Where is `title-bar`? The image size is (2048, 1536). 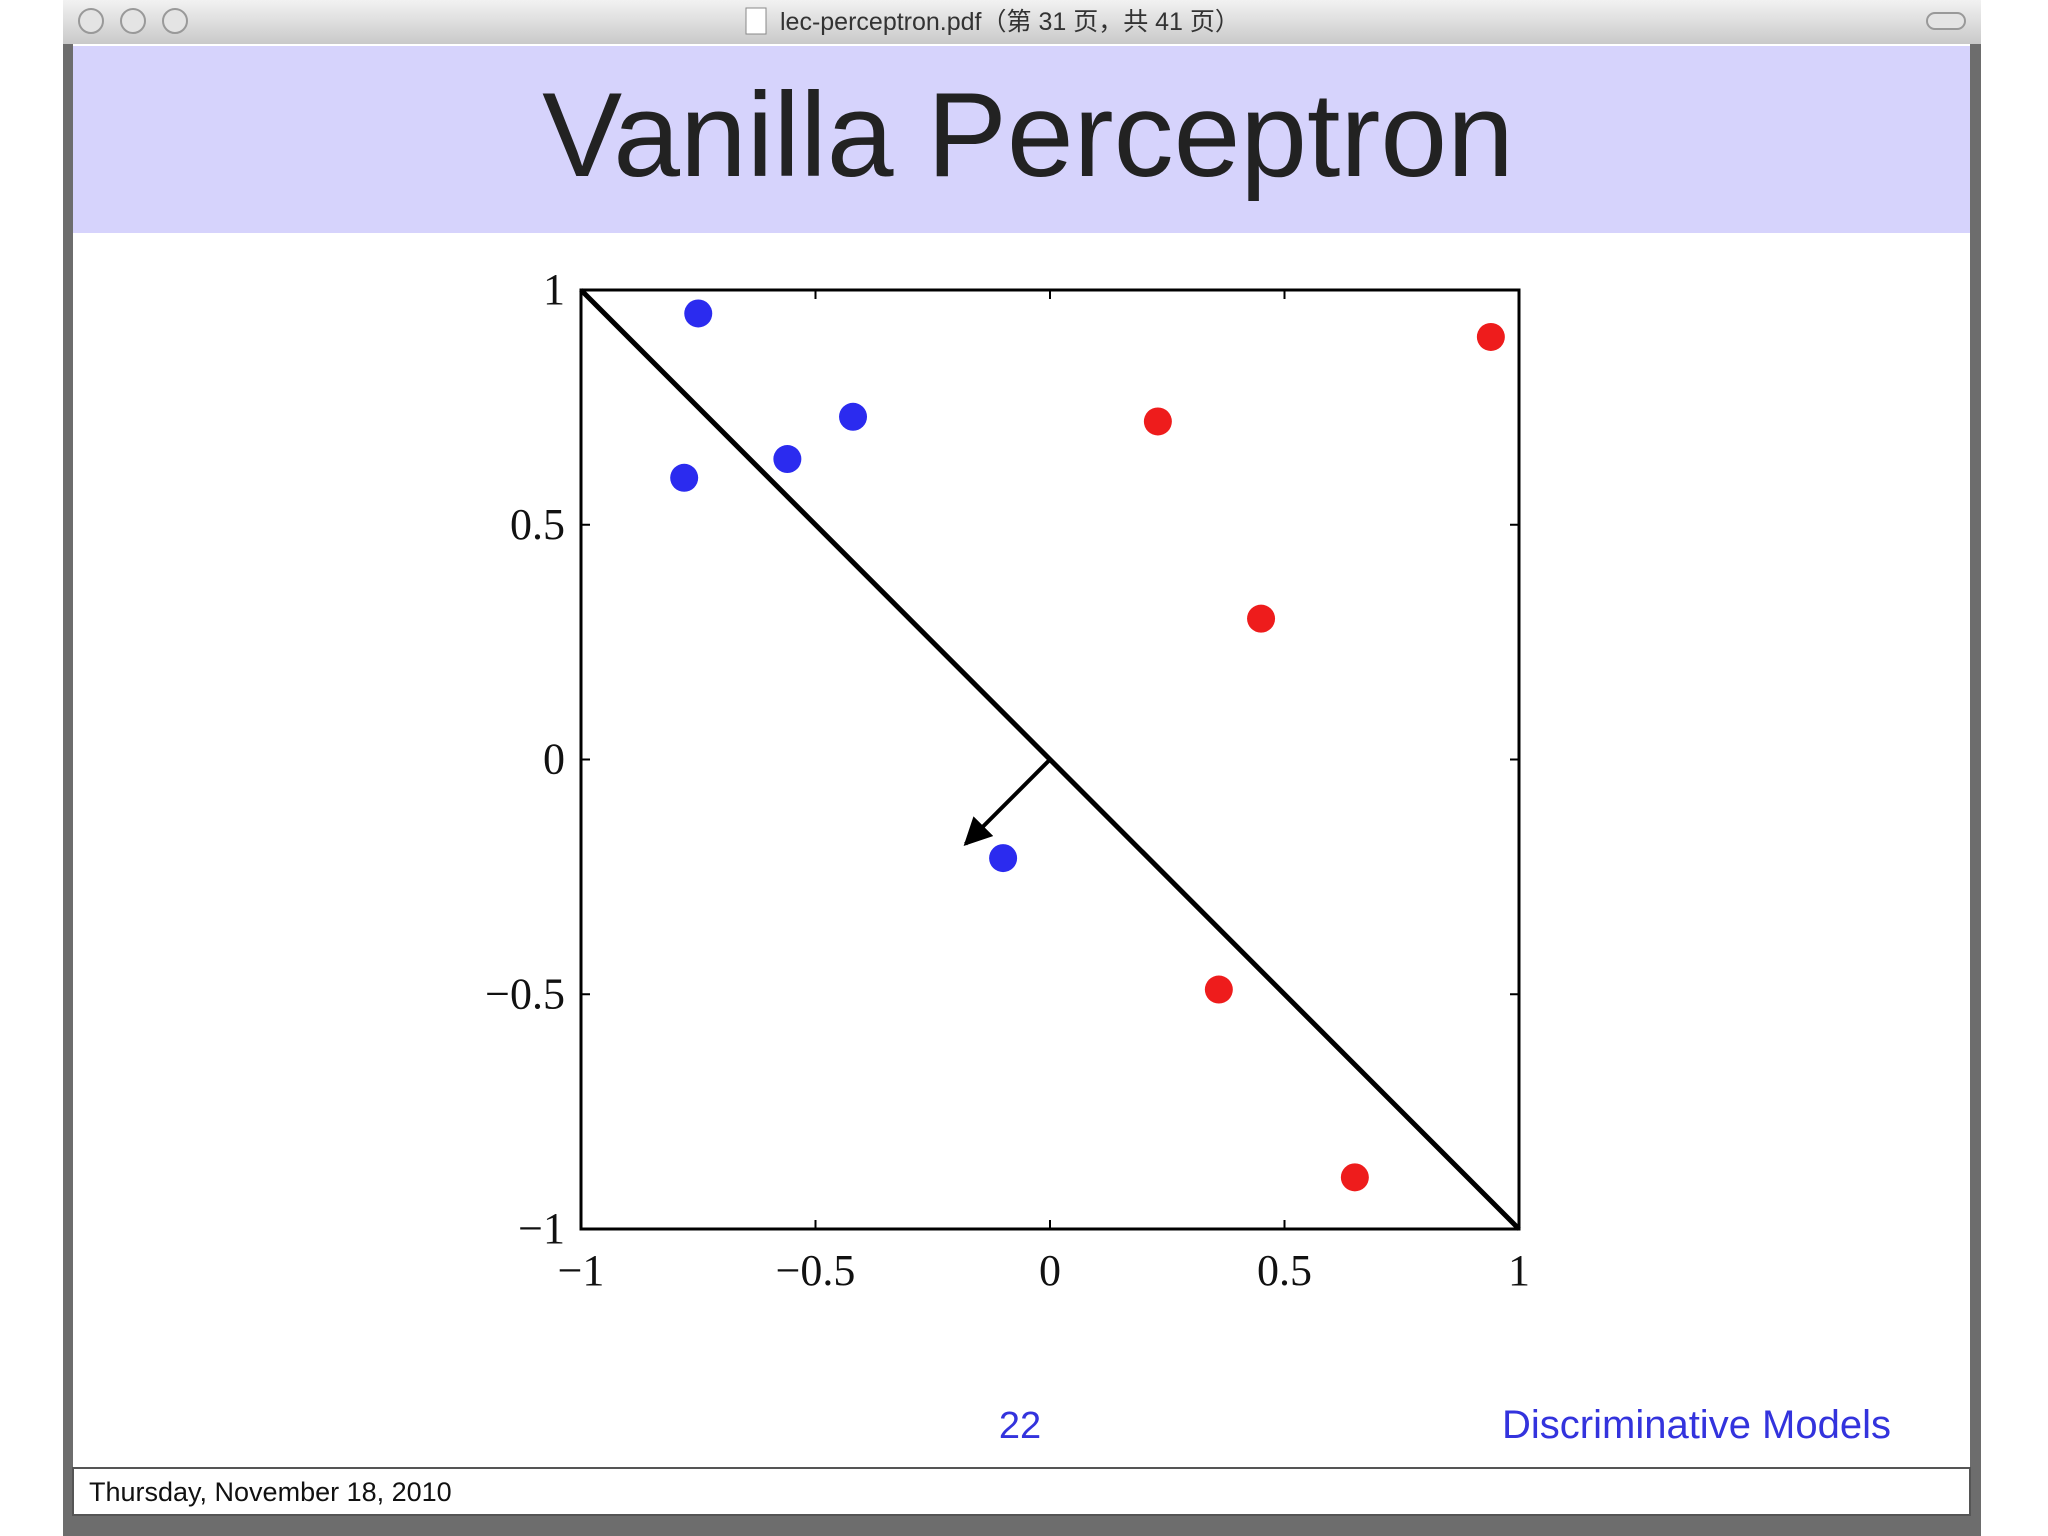
title-bar is located at coordinates (1022, 22).